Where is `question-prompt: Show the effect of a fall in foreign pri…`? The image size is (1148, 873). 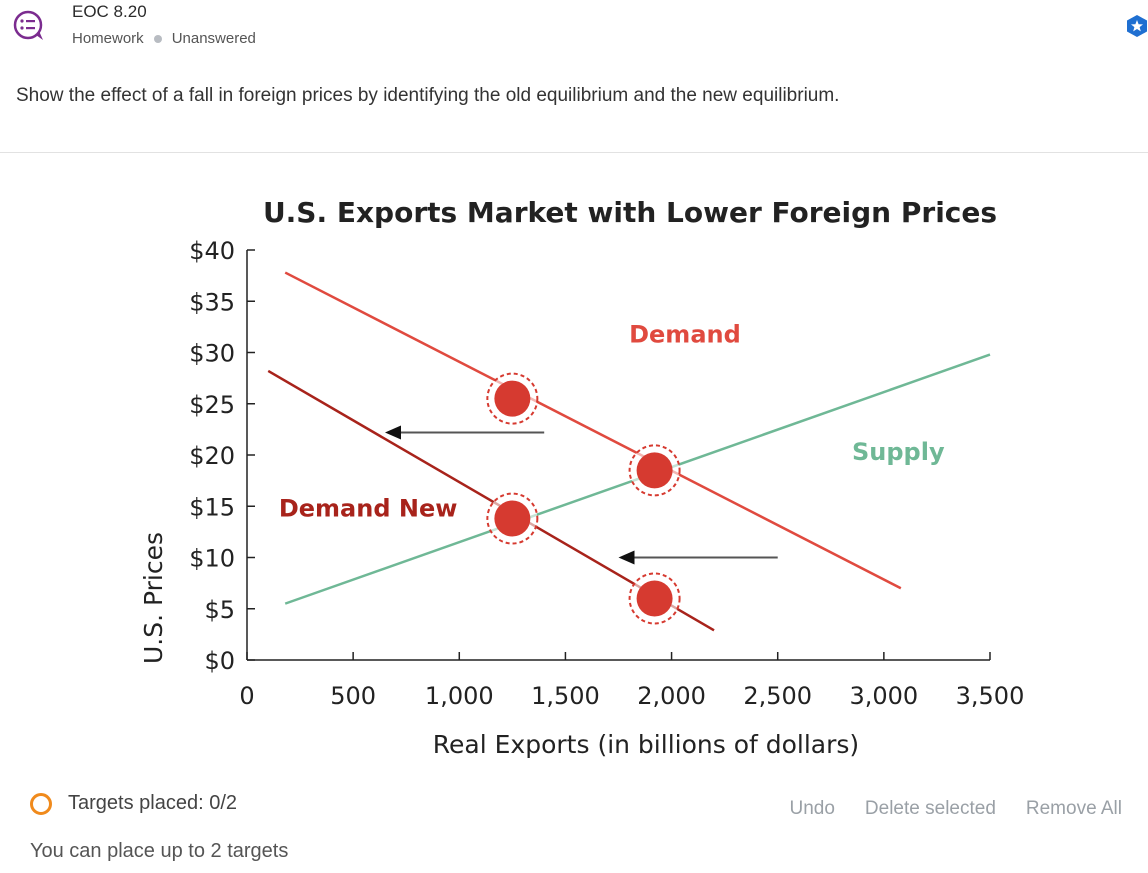
question-prompt: Show the effect of a fall in foreign pri… is located at coordinates (428, 95).